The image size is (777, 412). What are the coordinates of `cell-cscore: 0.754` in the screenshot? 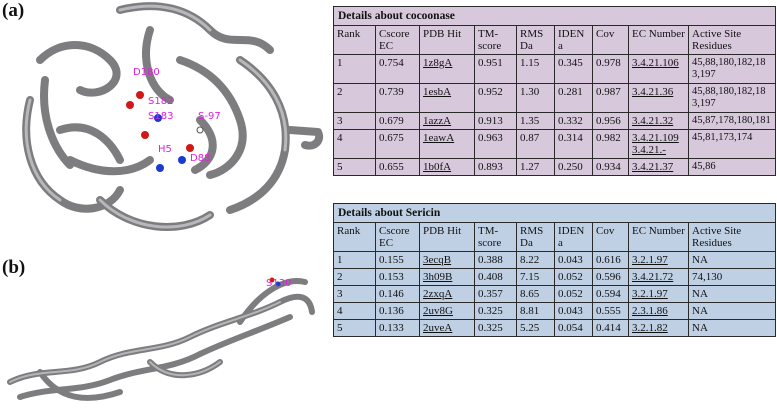 It's located at (397, 69).